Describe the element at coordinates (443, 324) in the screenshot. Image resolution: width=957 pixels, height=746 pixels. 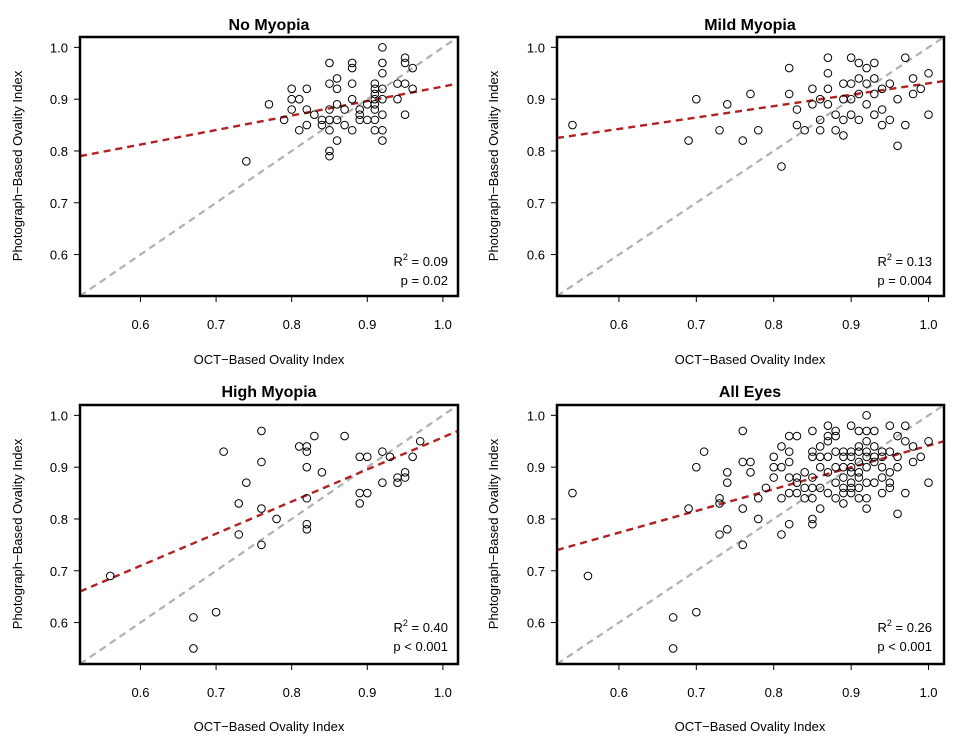
I see `x-tick-label: 1.0` at that location.